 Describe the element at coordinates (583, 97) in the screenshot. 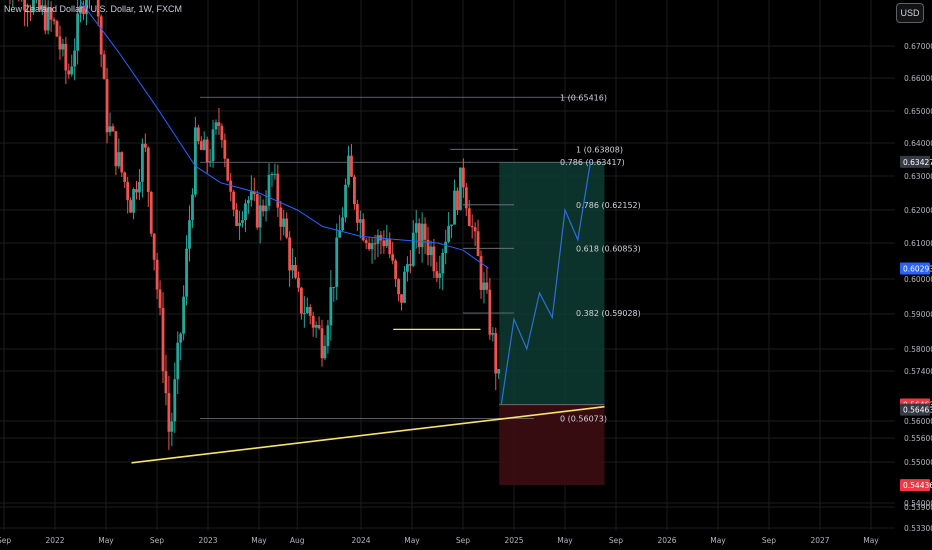

I see `fib-level-label: 1 (0.65416)` at that location.